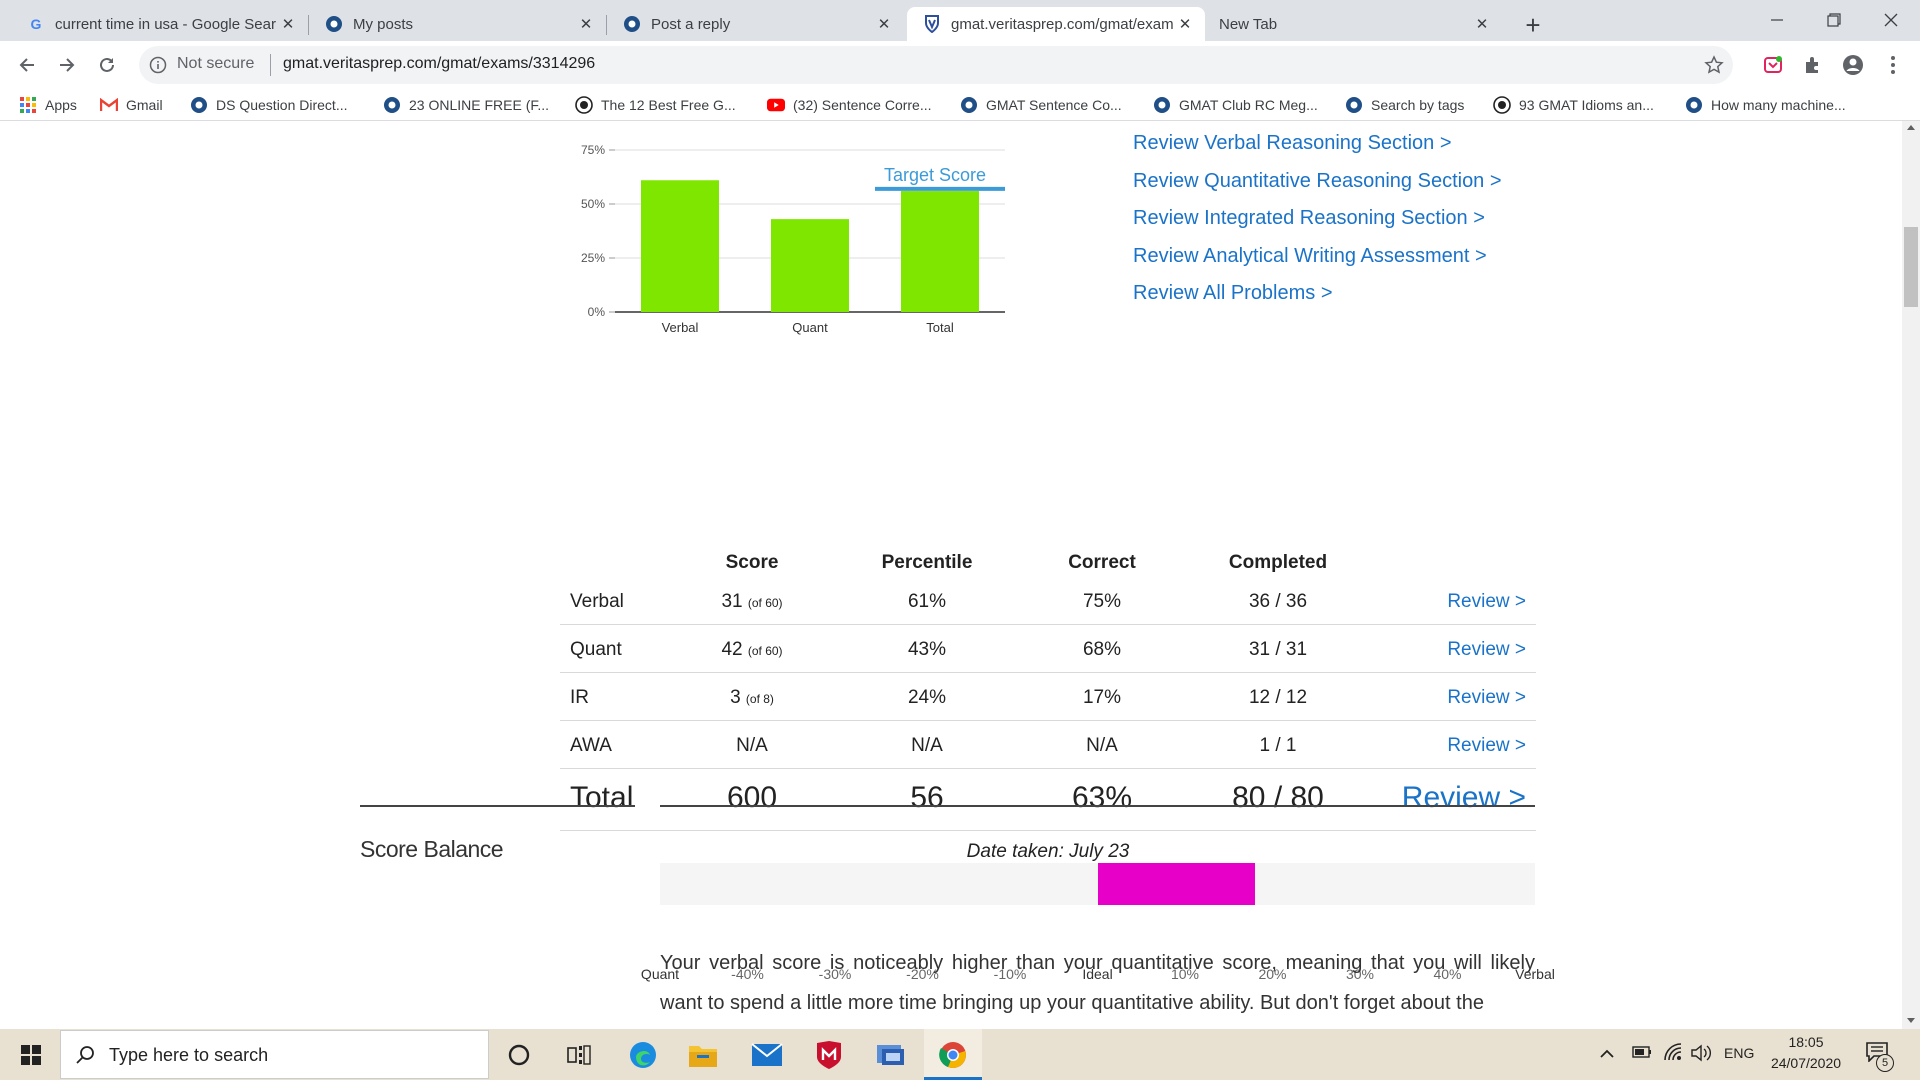 The image size is (1920, 1080). Describe the element at coordinates (1911, 267) in the screenshot. I see `scroll-thumb` at that location.